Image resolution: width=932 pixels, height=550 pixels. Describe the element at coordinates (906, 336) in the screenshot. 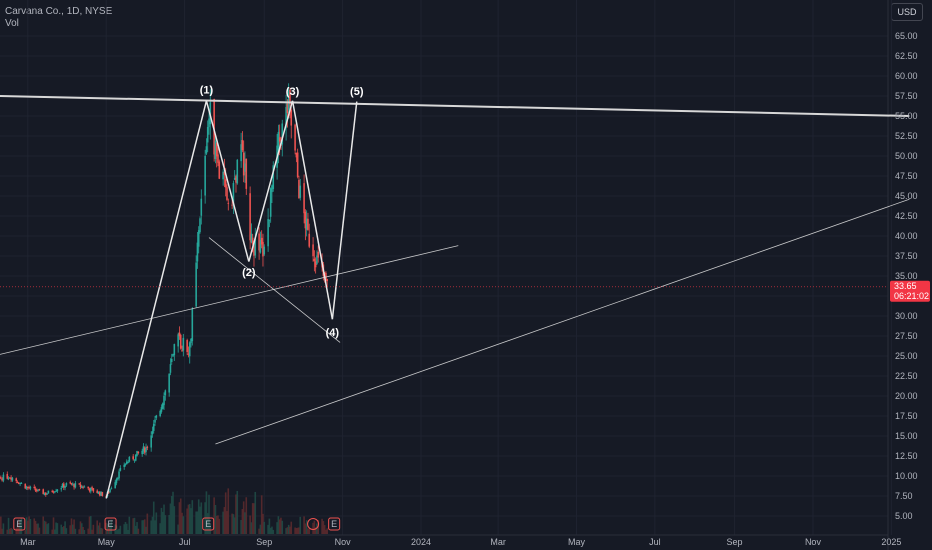

I see `y-tick-label: 27.50` at that location.